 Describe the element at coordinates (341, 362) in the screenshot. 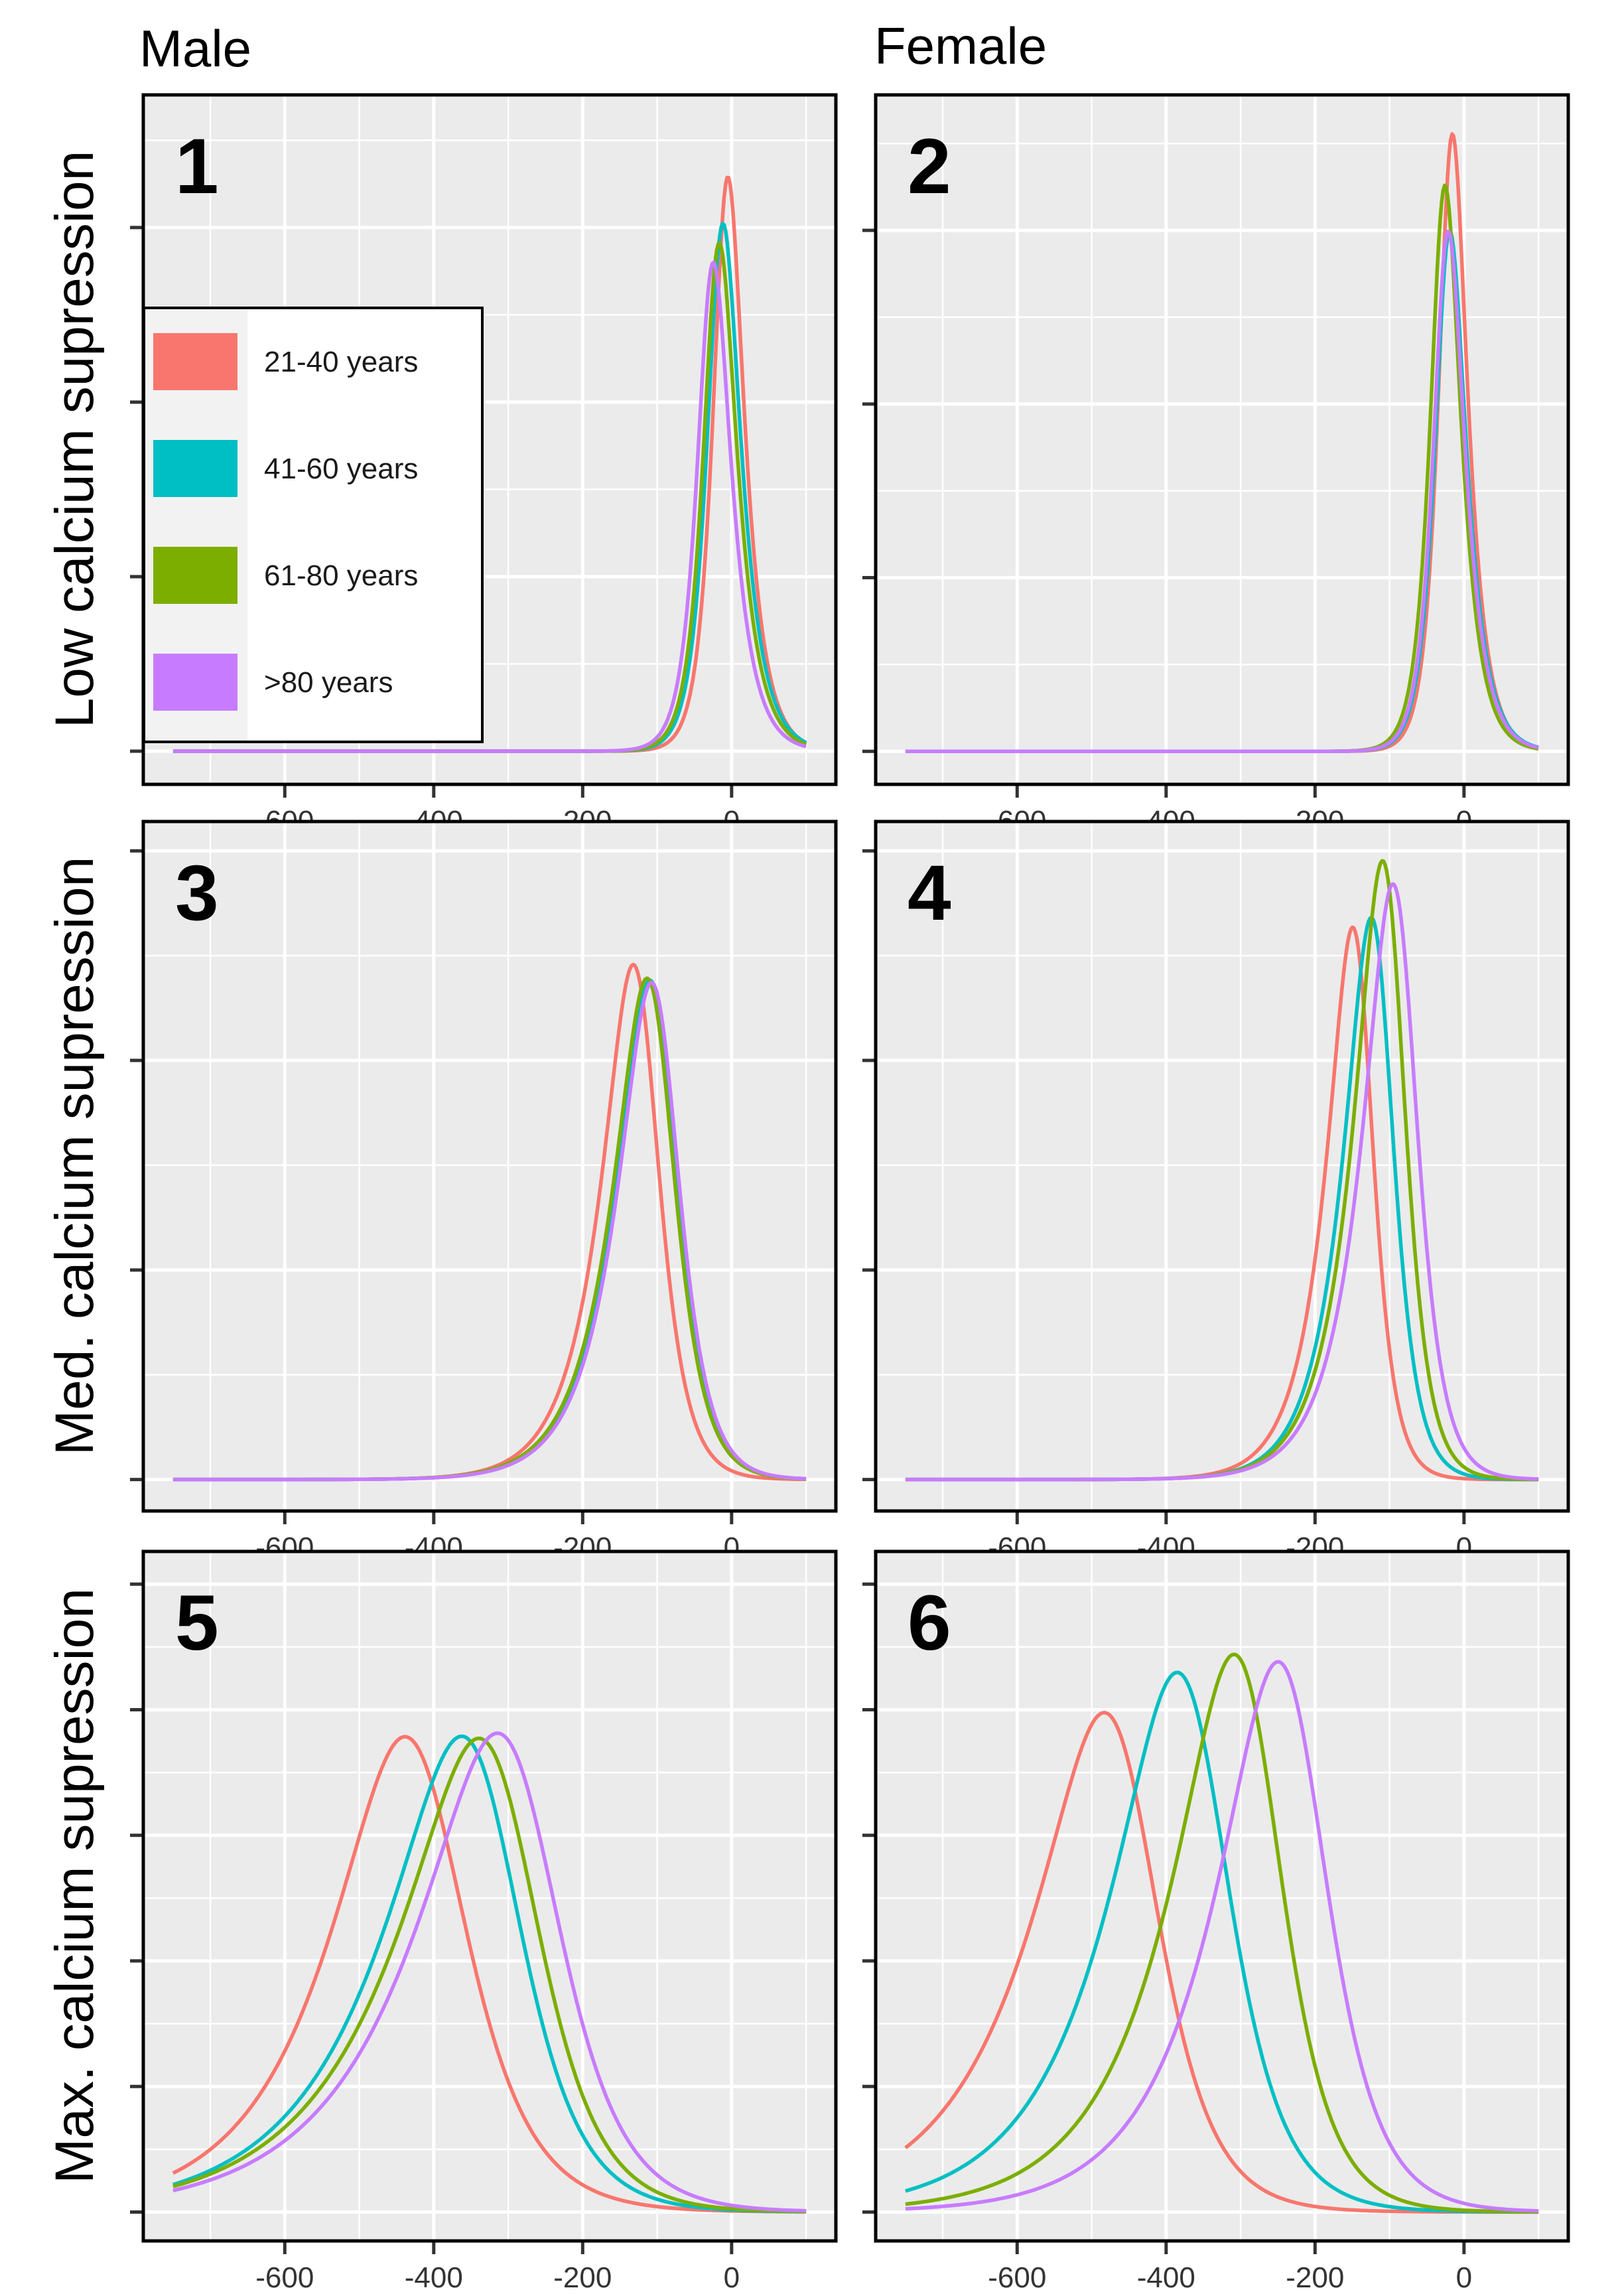

I see `legend-label: 21-40 years` at that location.